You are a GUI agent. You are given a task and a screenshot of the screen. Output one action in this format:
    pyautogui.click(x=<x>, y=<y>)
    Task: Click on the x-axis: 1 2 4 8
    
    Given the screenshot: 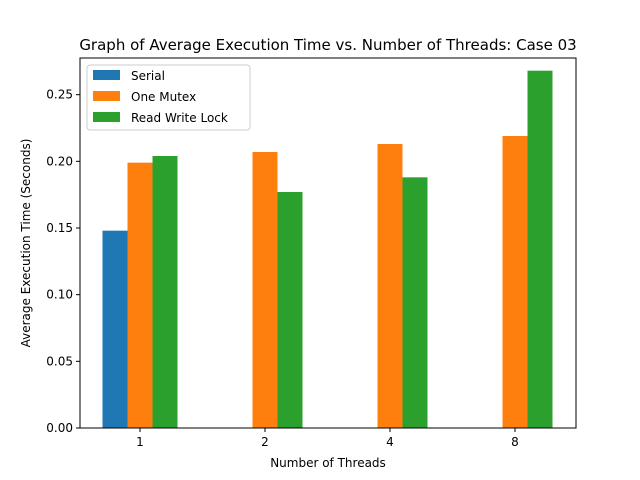 What is the action you would take?
    pyautogui.click(x=327, y=438)
    